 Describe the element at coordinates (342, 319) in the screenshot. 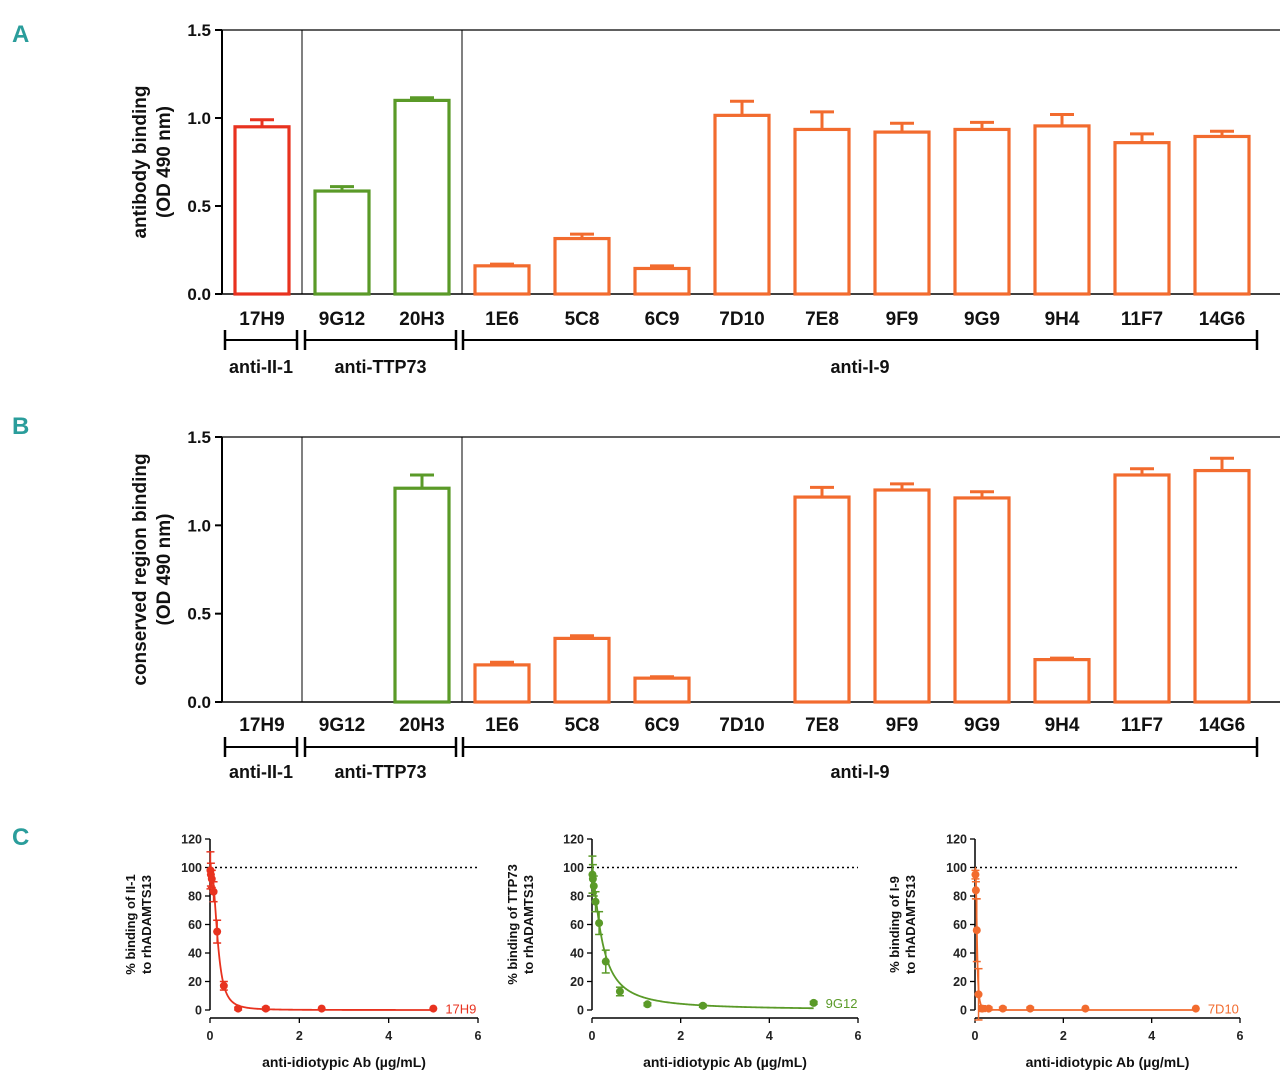

I see `category-label-9G12: 9G12` at that location.